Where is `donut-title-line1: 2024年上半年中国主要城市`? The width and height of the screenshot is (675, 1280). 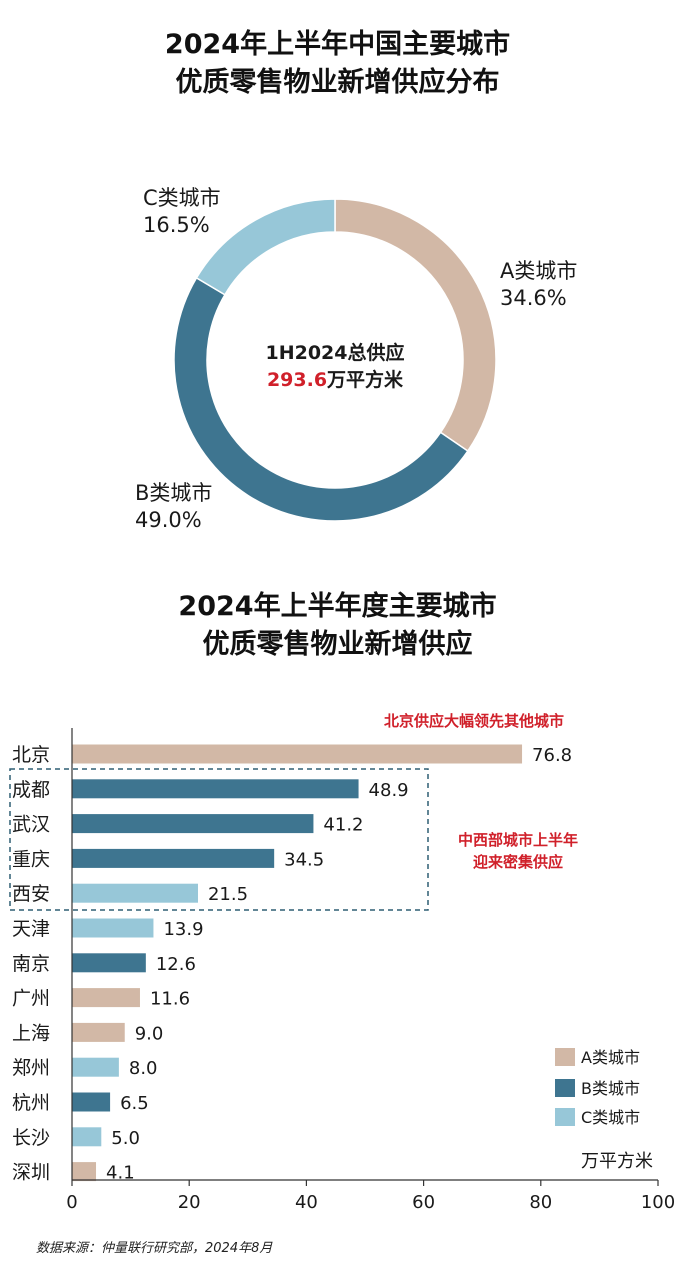 donut-title-line1: 2024年上半年中国主要城市 is located at coordinates (337, 44).